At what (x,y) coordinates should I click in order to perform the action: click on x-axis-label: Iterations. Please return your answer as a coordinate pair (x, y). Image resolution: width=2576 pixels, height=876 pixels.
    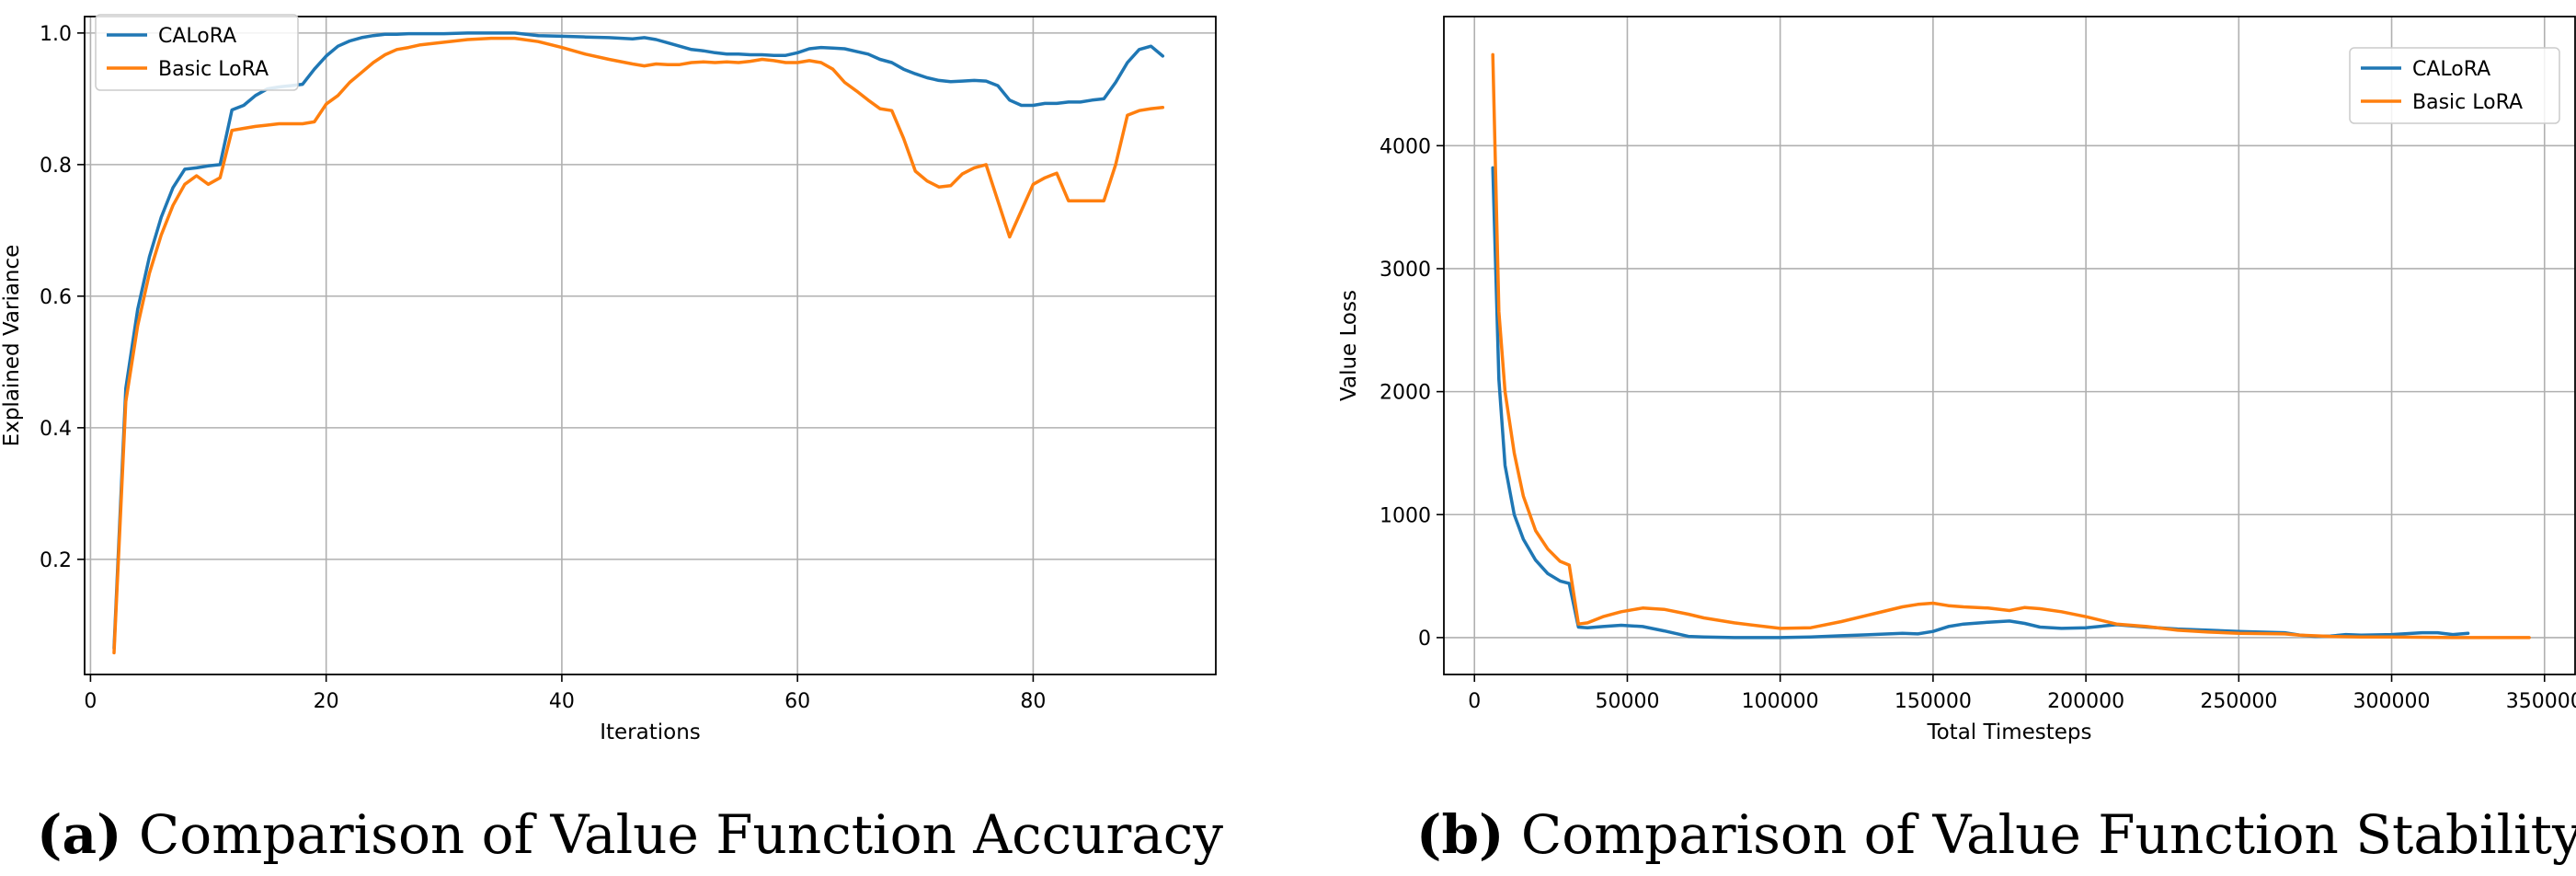
    Looking at the image, I should click on (651, 732).